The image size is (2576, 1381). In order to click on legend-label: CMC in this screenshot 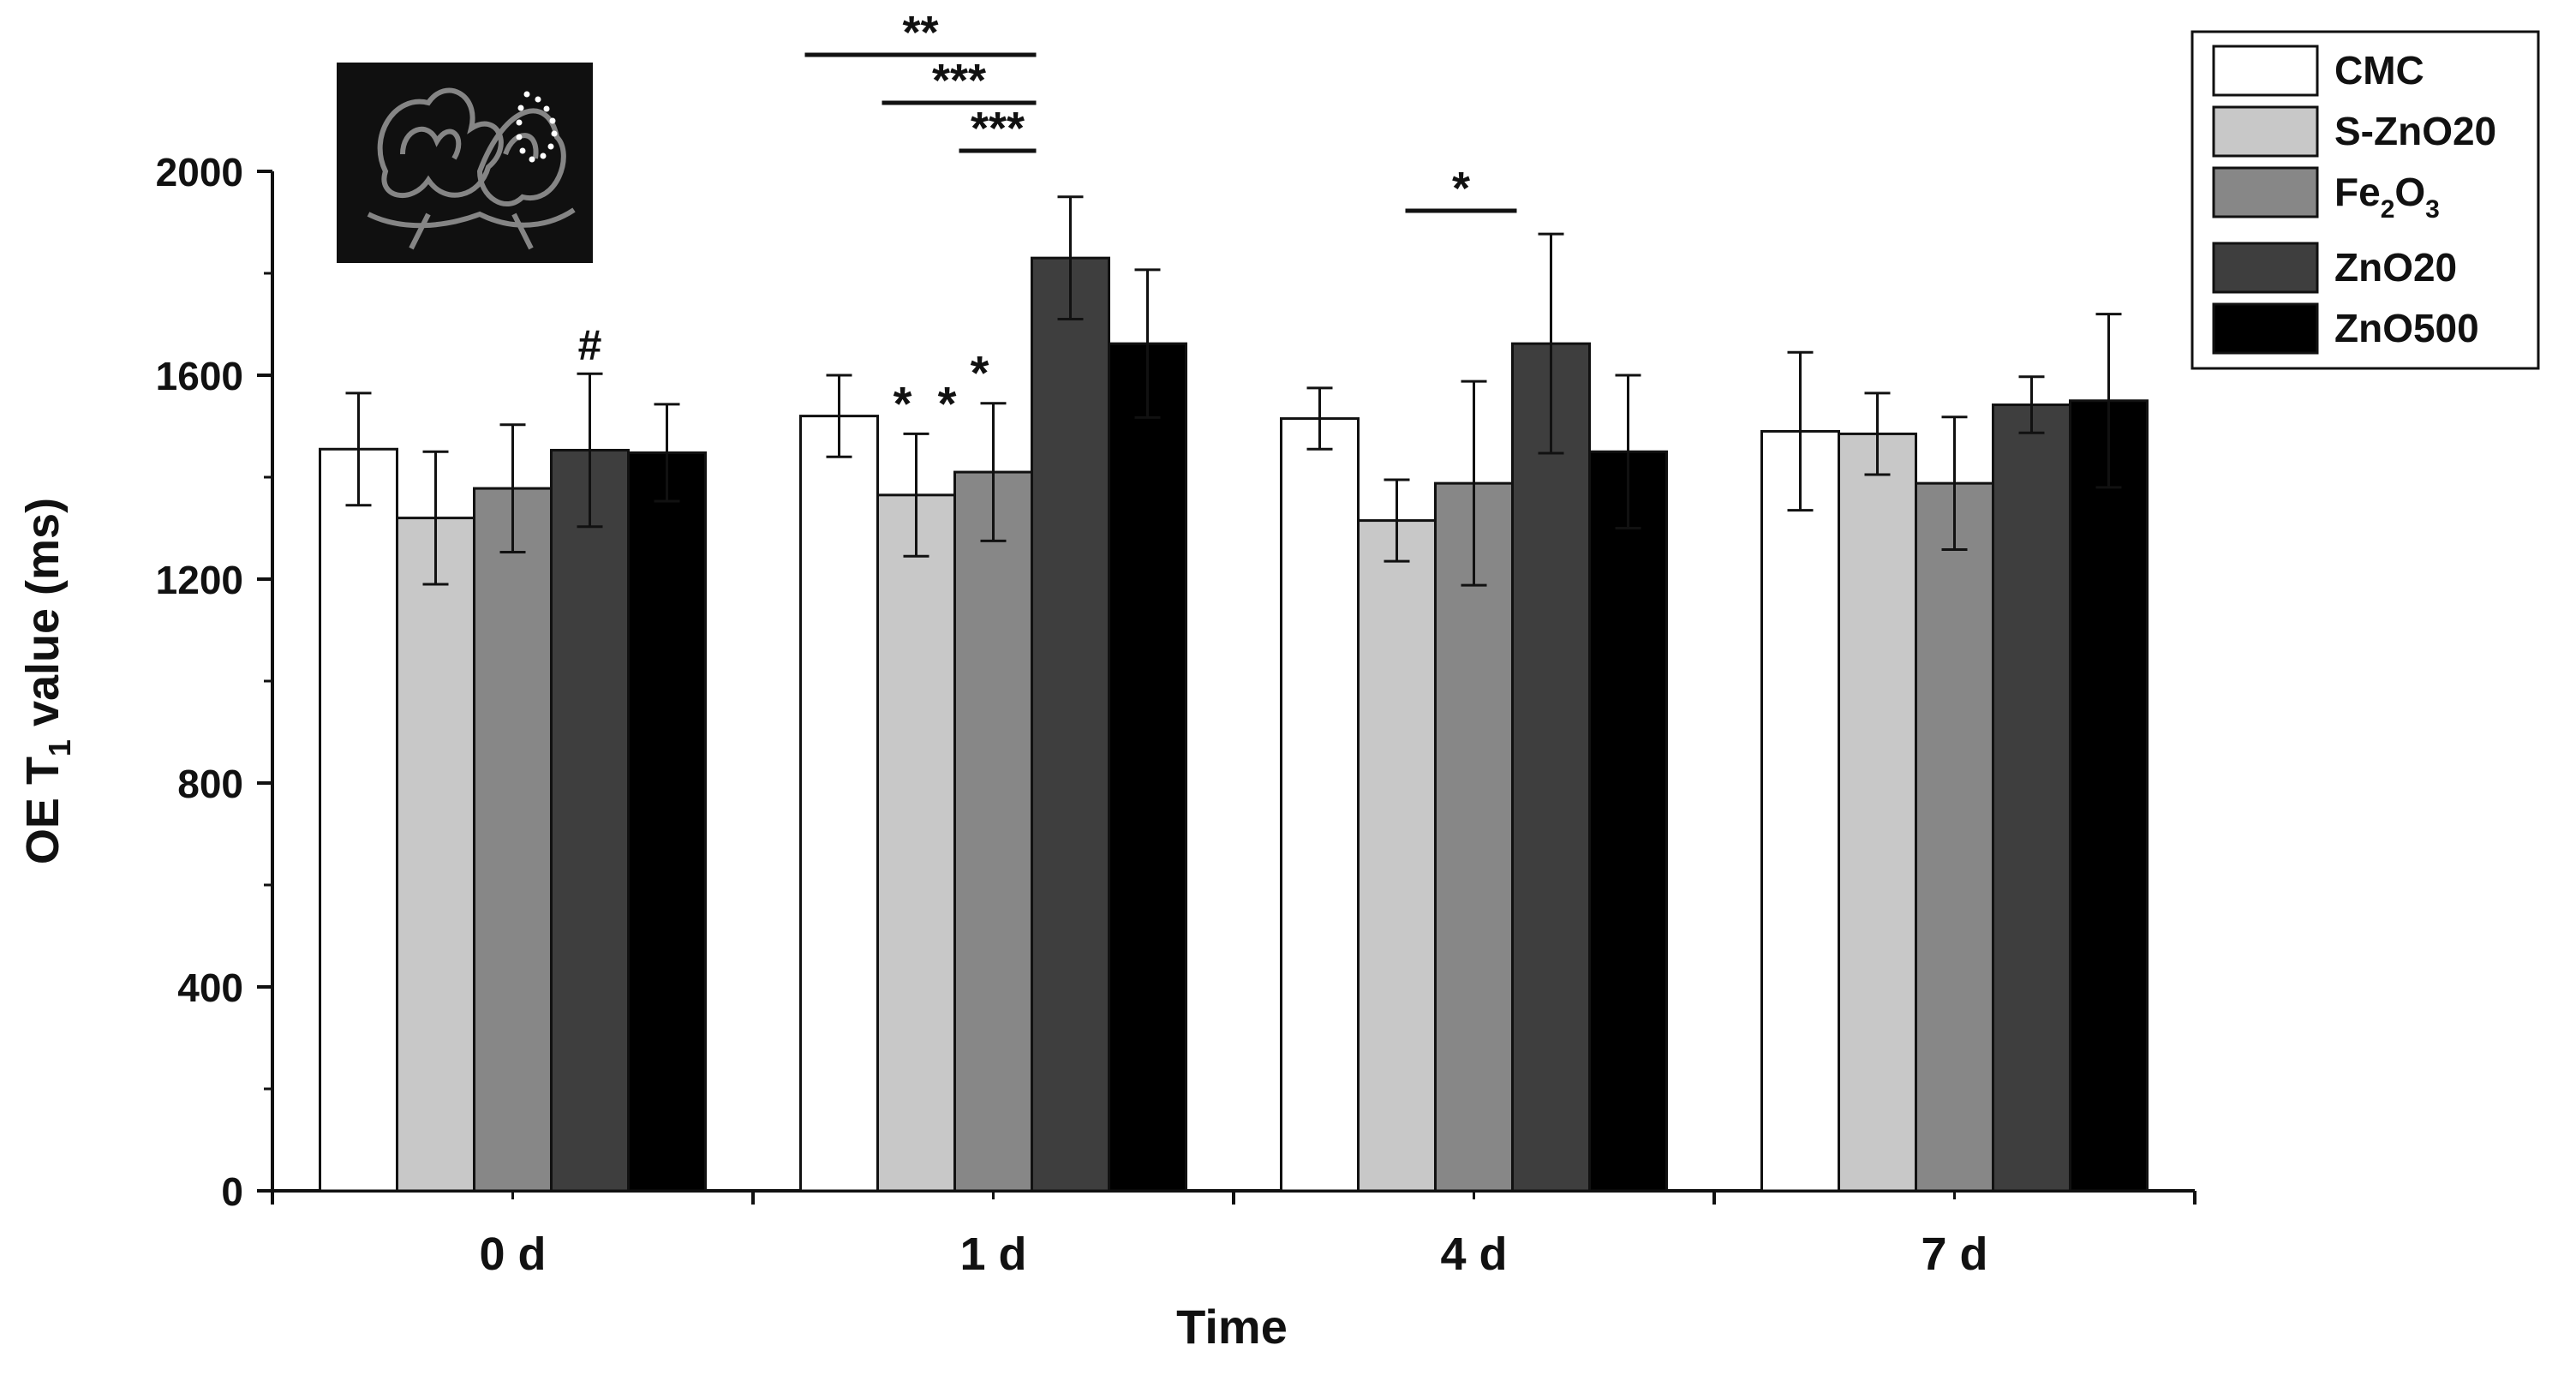, I will do `click(2379, 70)`.